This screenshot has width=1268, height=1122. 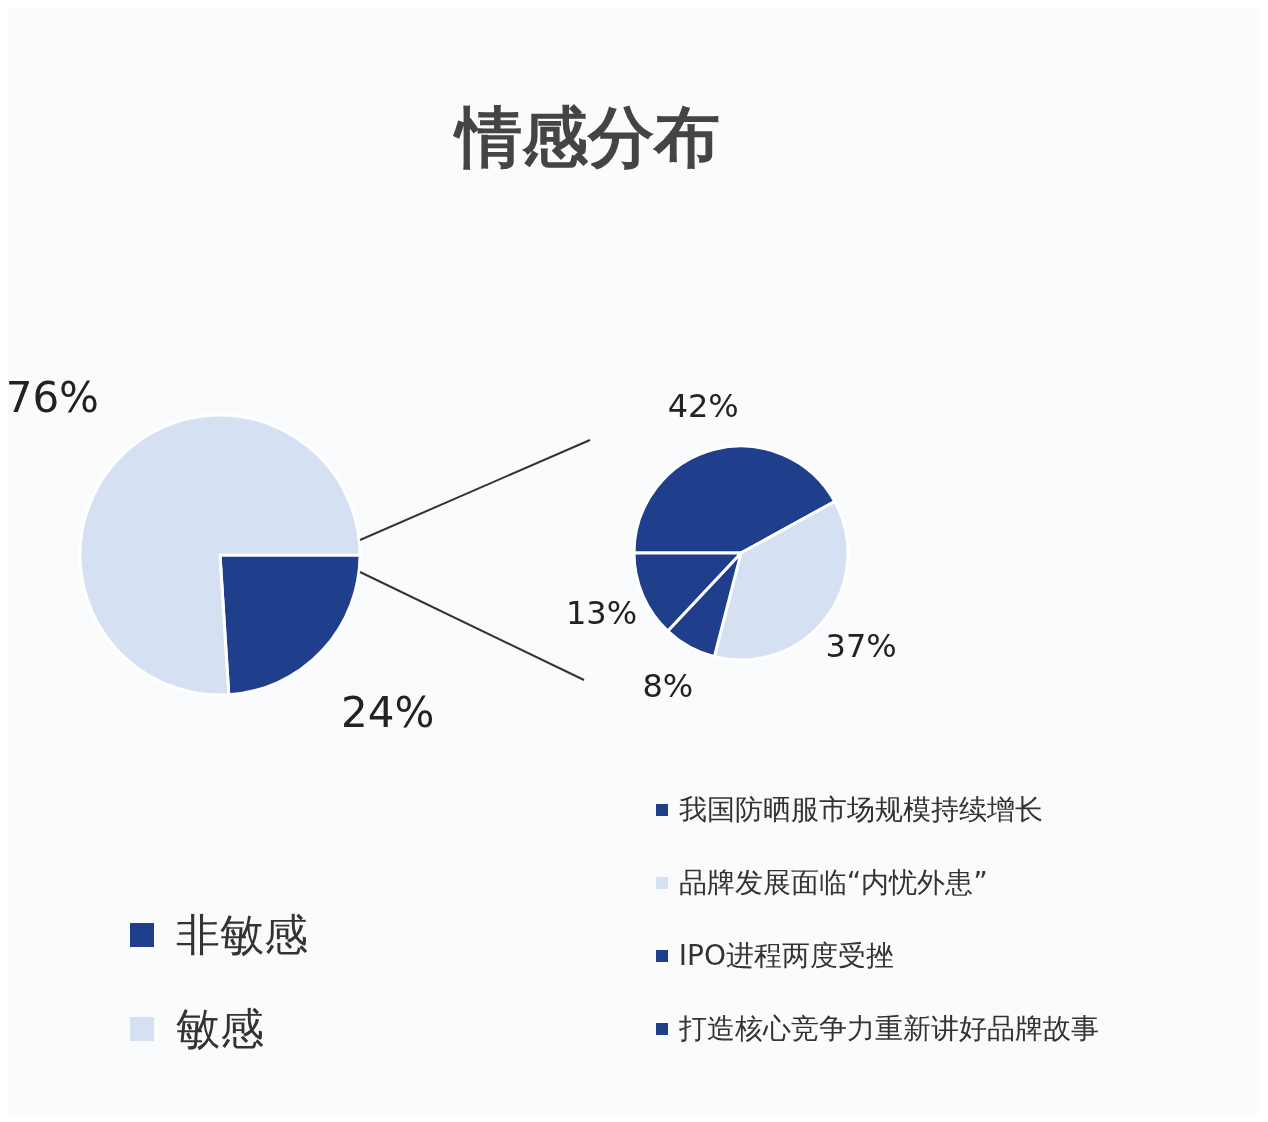 What do you see at coordinates (601, 613) in the screenshot?
I see `data-label: 13%` at bounding box center [601, 613].